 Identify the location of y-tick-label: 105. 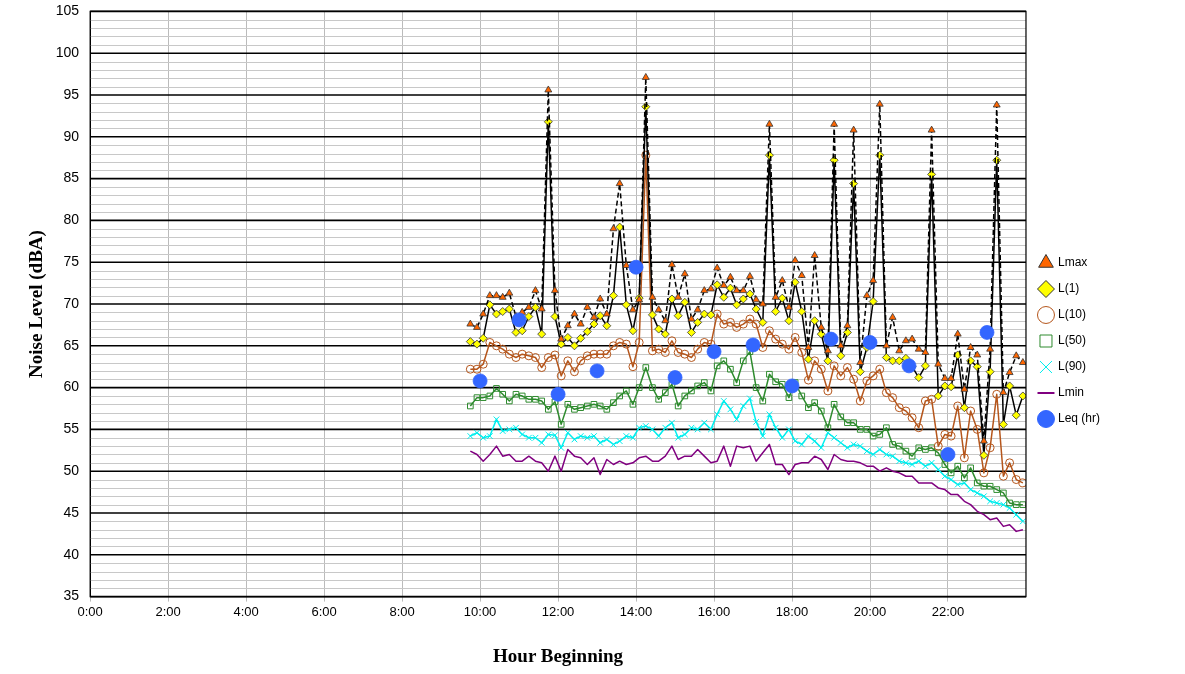
(67, 10).